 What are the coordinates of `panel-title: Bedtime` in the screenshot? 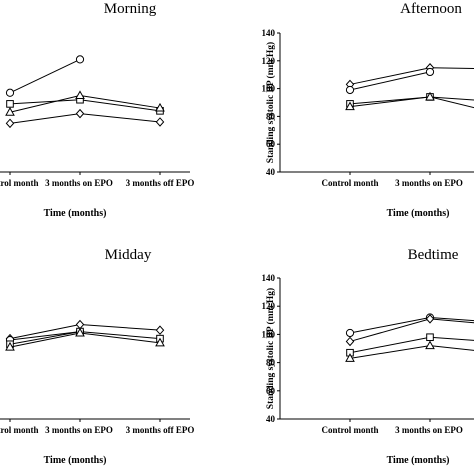 It's located at (433, 255).